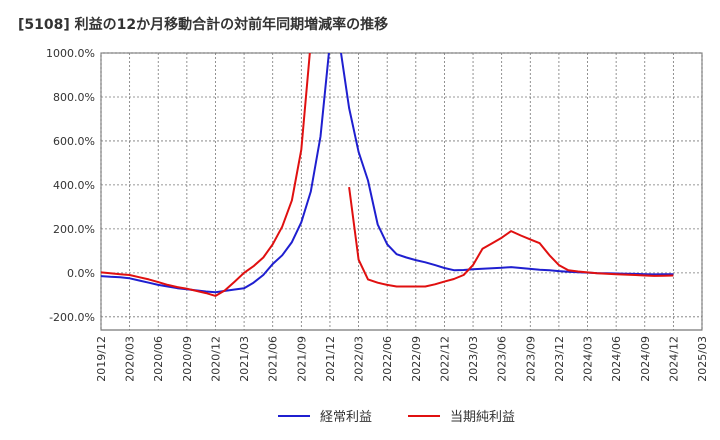 The image size is (720, 440). I want to click on x-tick-label: 2023/09, so click(530, 359).